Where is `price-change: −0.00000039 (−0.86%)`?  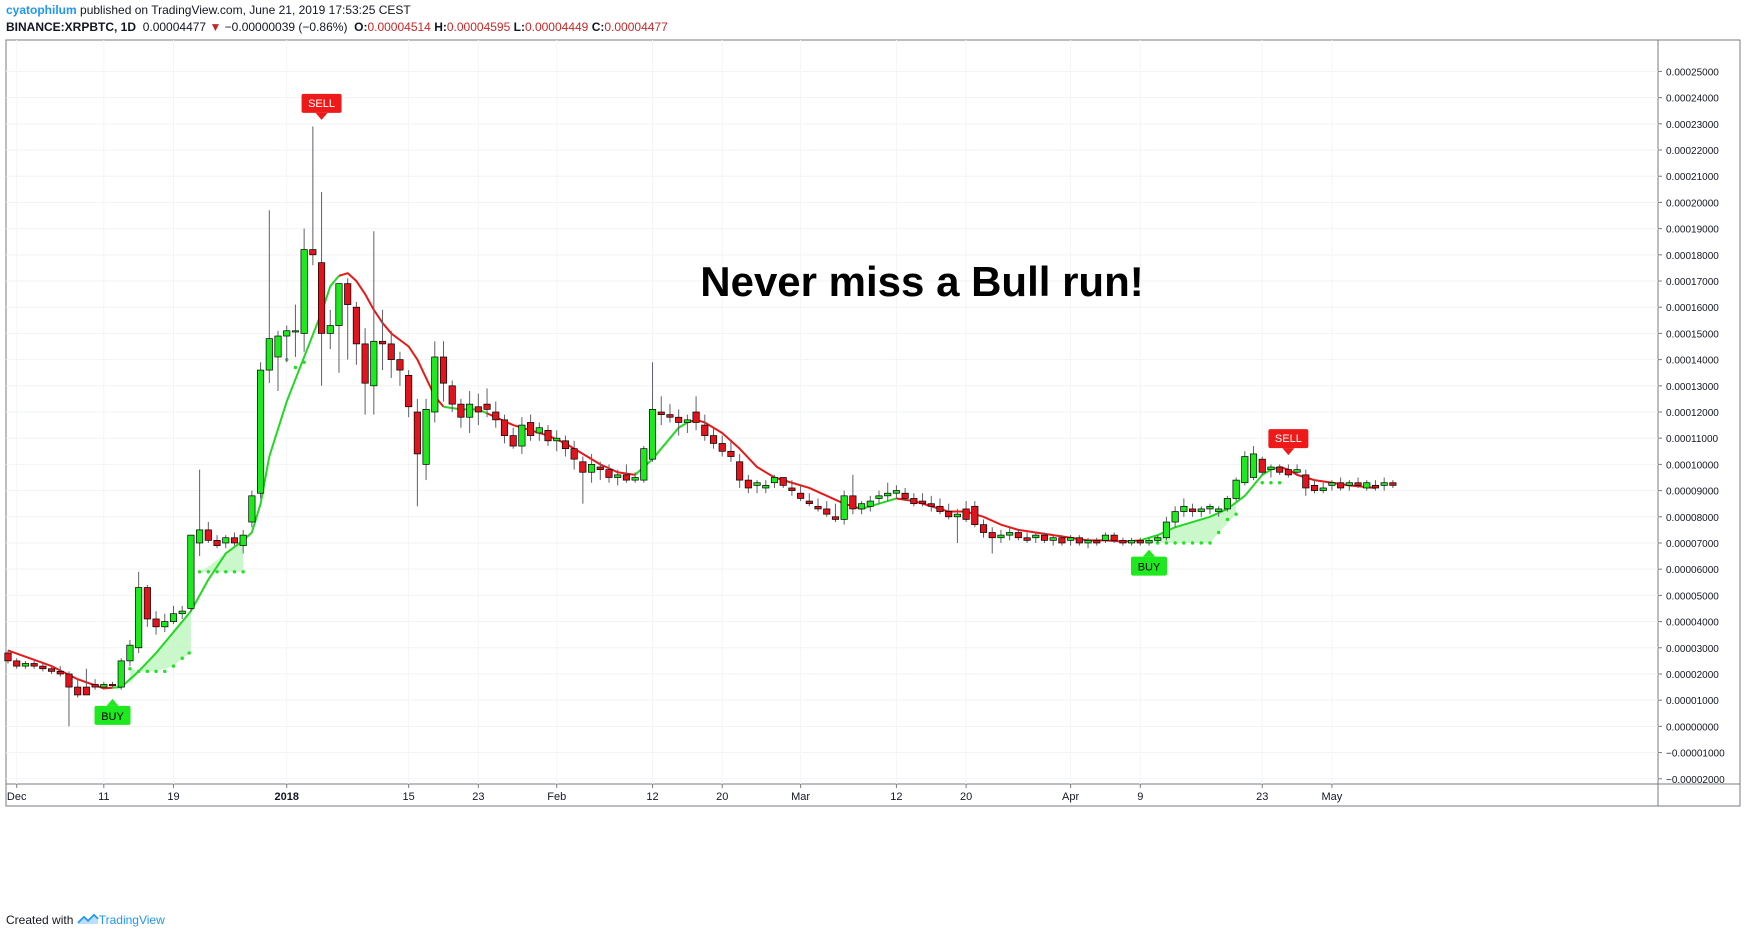
price-change: −0.00000039 (−0.86%) is located at coordinates (286, 27).